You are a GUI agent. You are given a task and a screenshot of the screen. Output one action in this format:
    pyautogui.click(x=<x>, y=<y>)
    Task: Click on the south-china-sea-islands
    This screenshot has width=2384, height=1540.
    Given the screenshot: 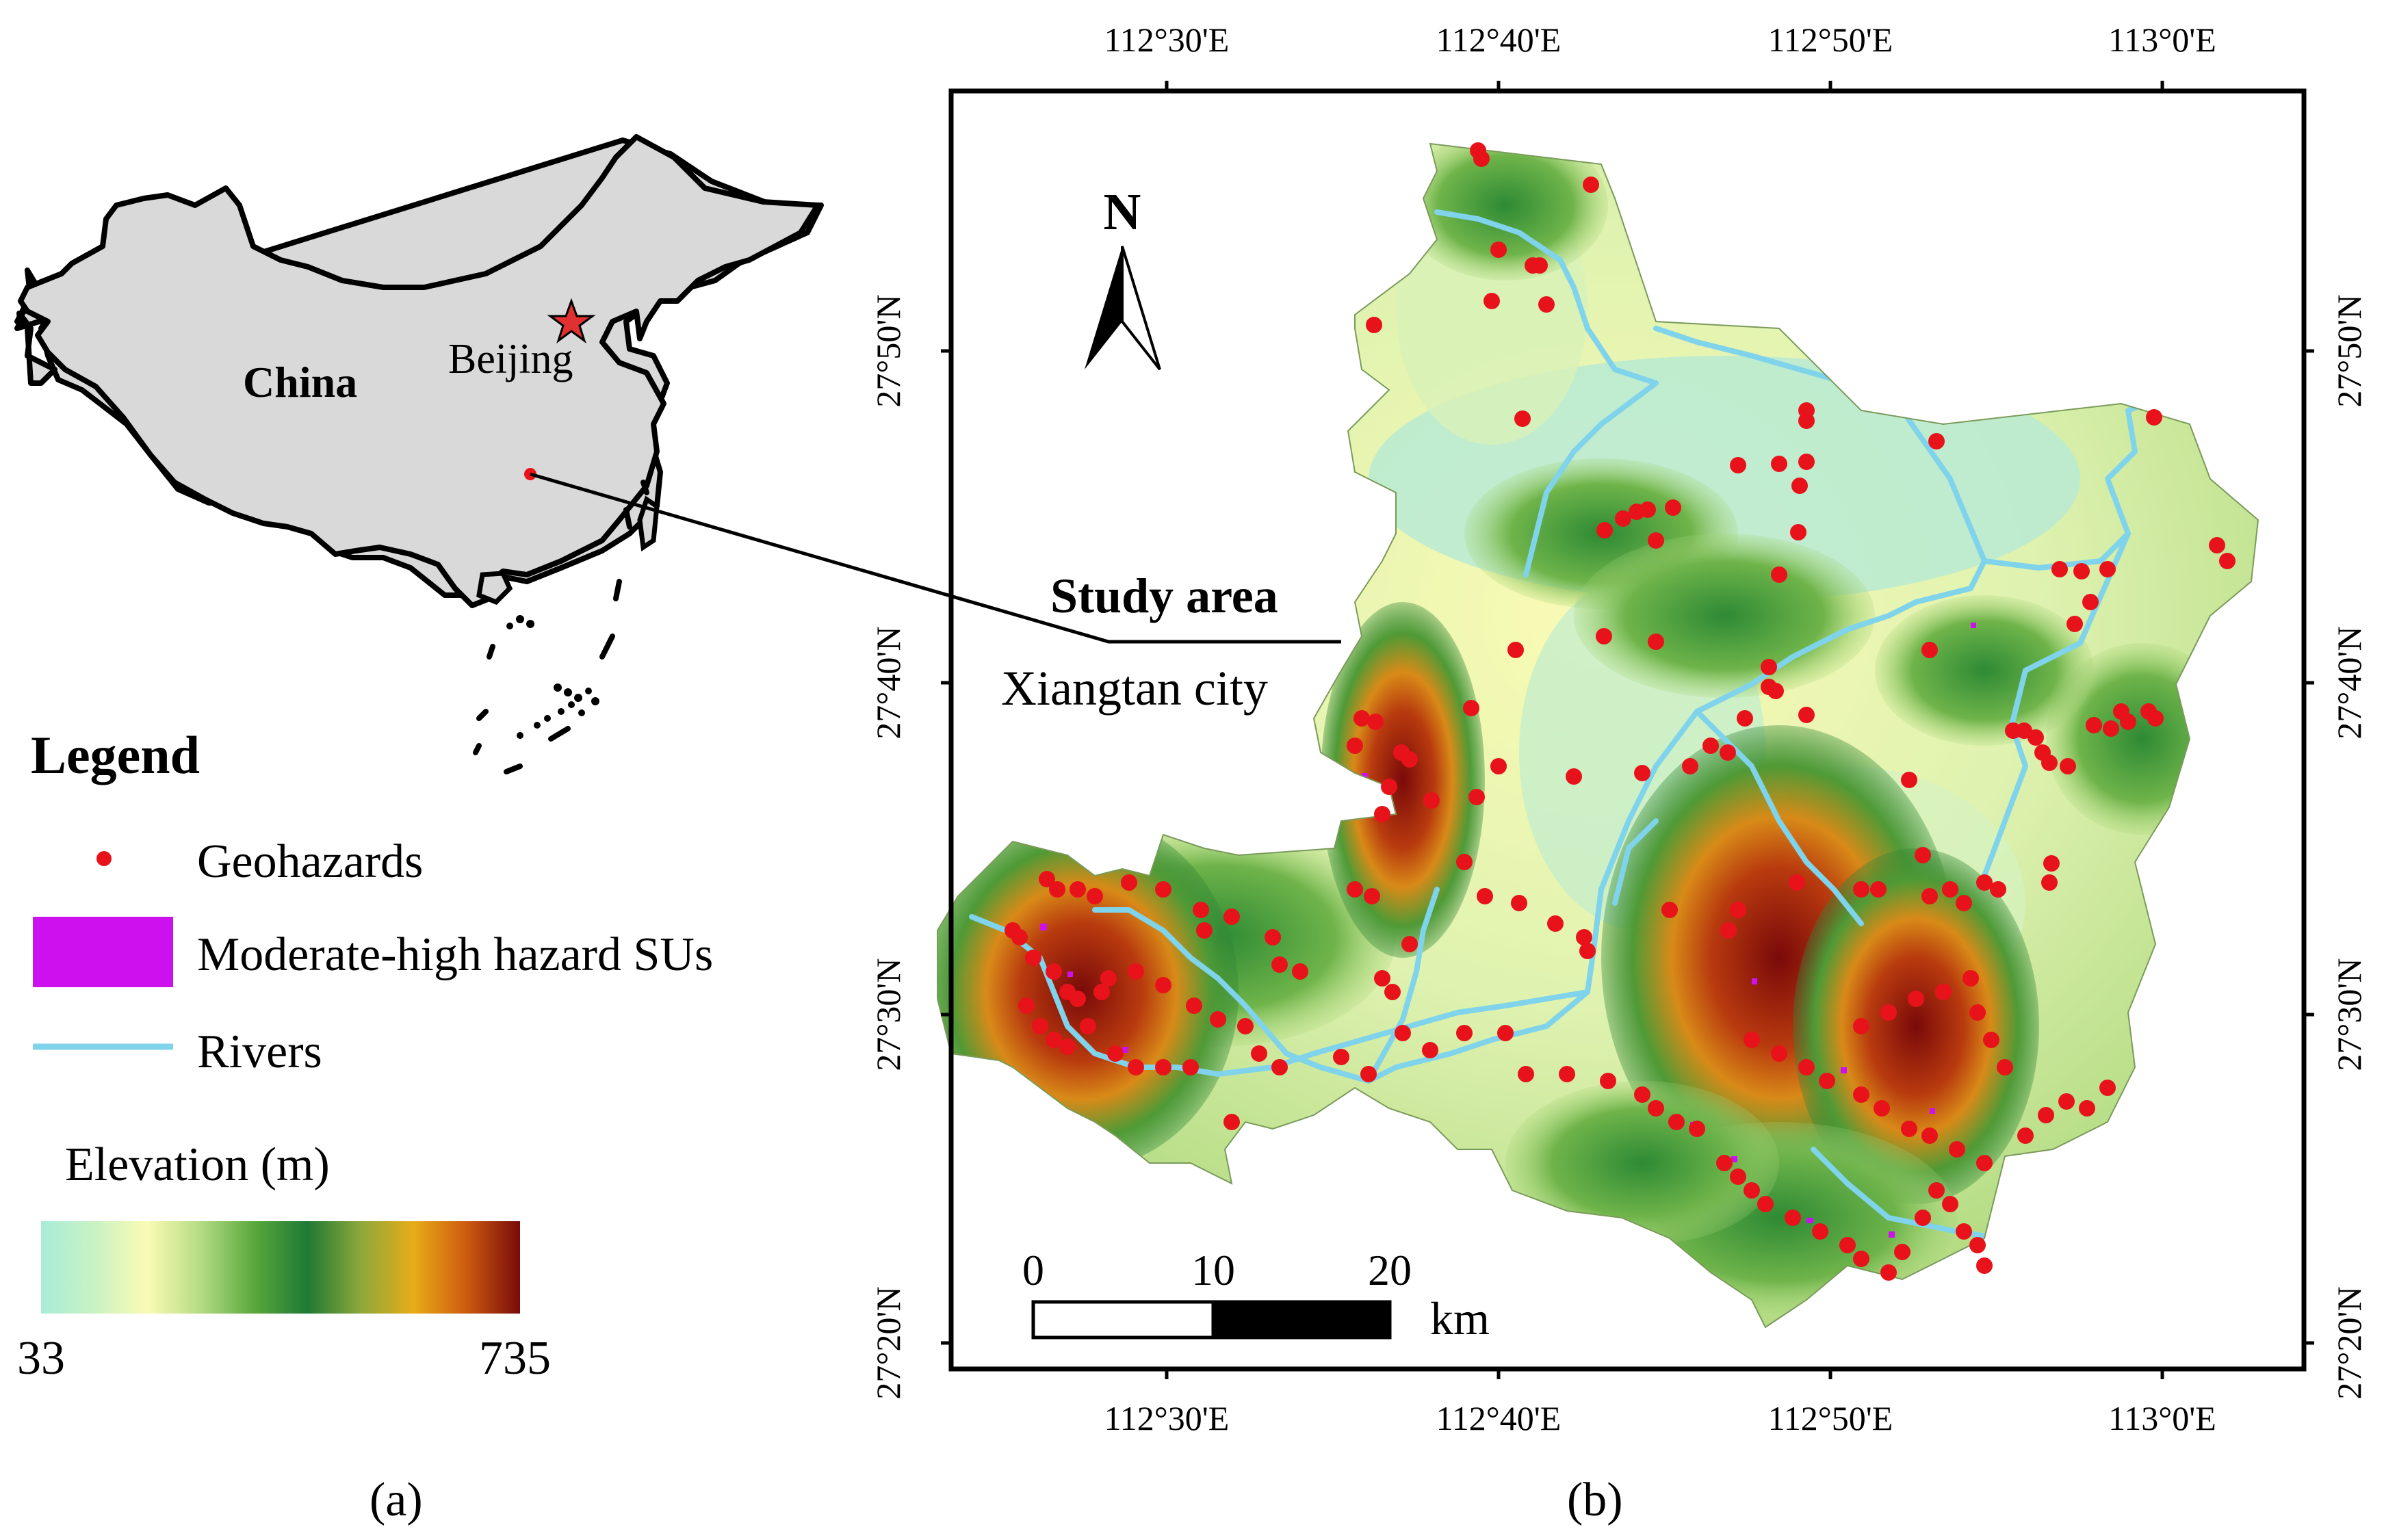 What is the action you would take?
    pyautogui.click(x=552, y=677)
    